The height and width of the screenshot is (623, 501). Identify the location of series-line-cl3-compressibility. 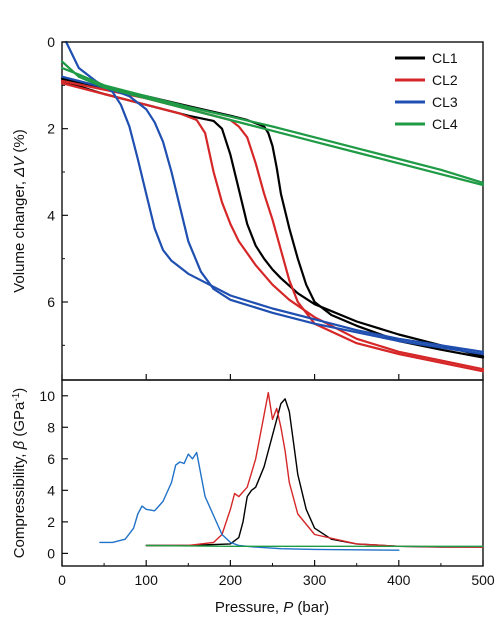
(249, 501).